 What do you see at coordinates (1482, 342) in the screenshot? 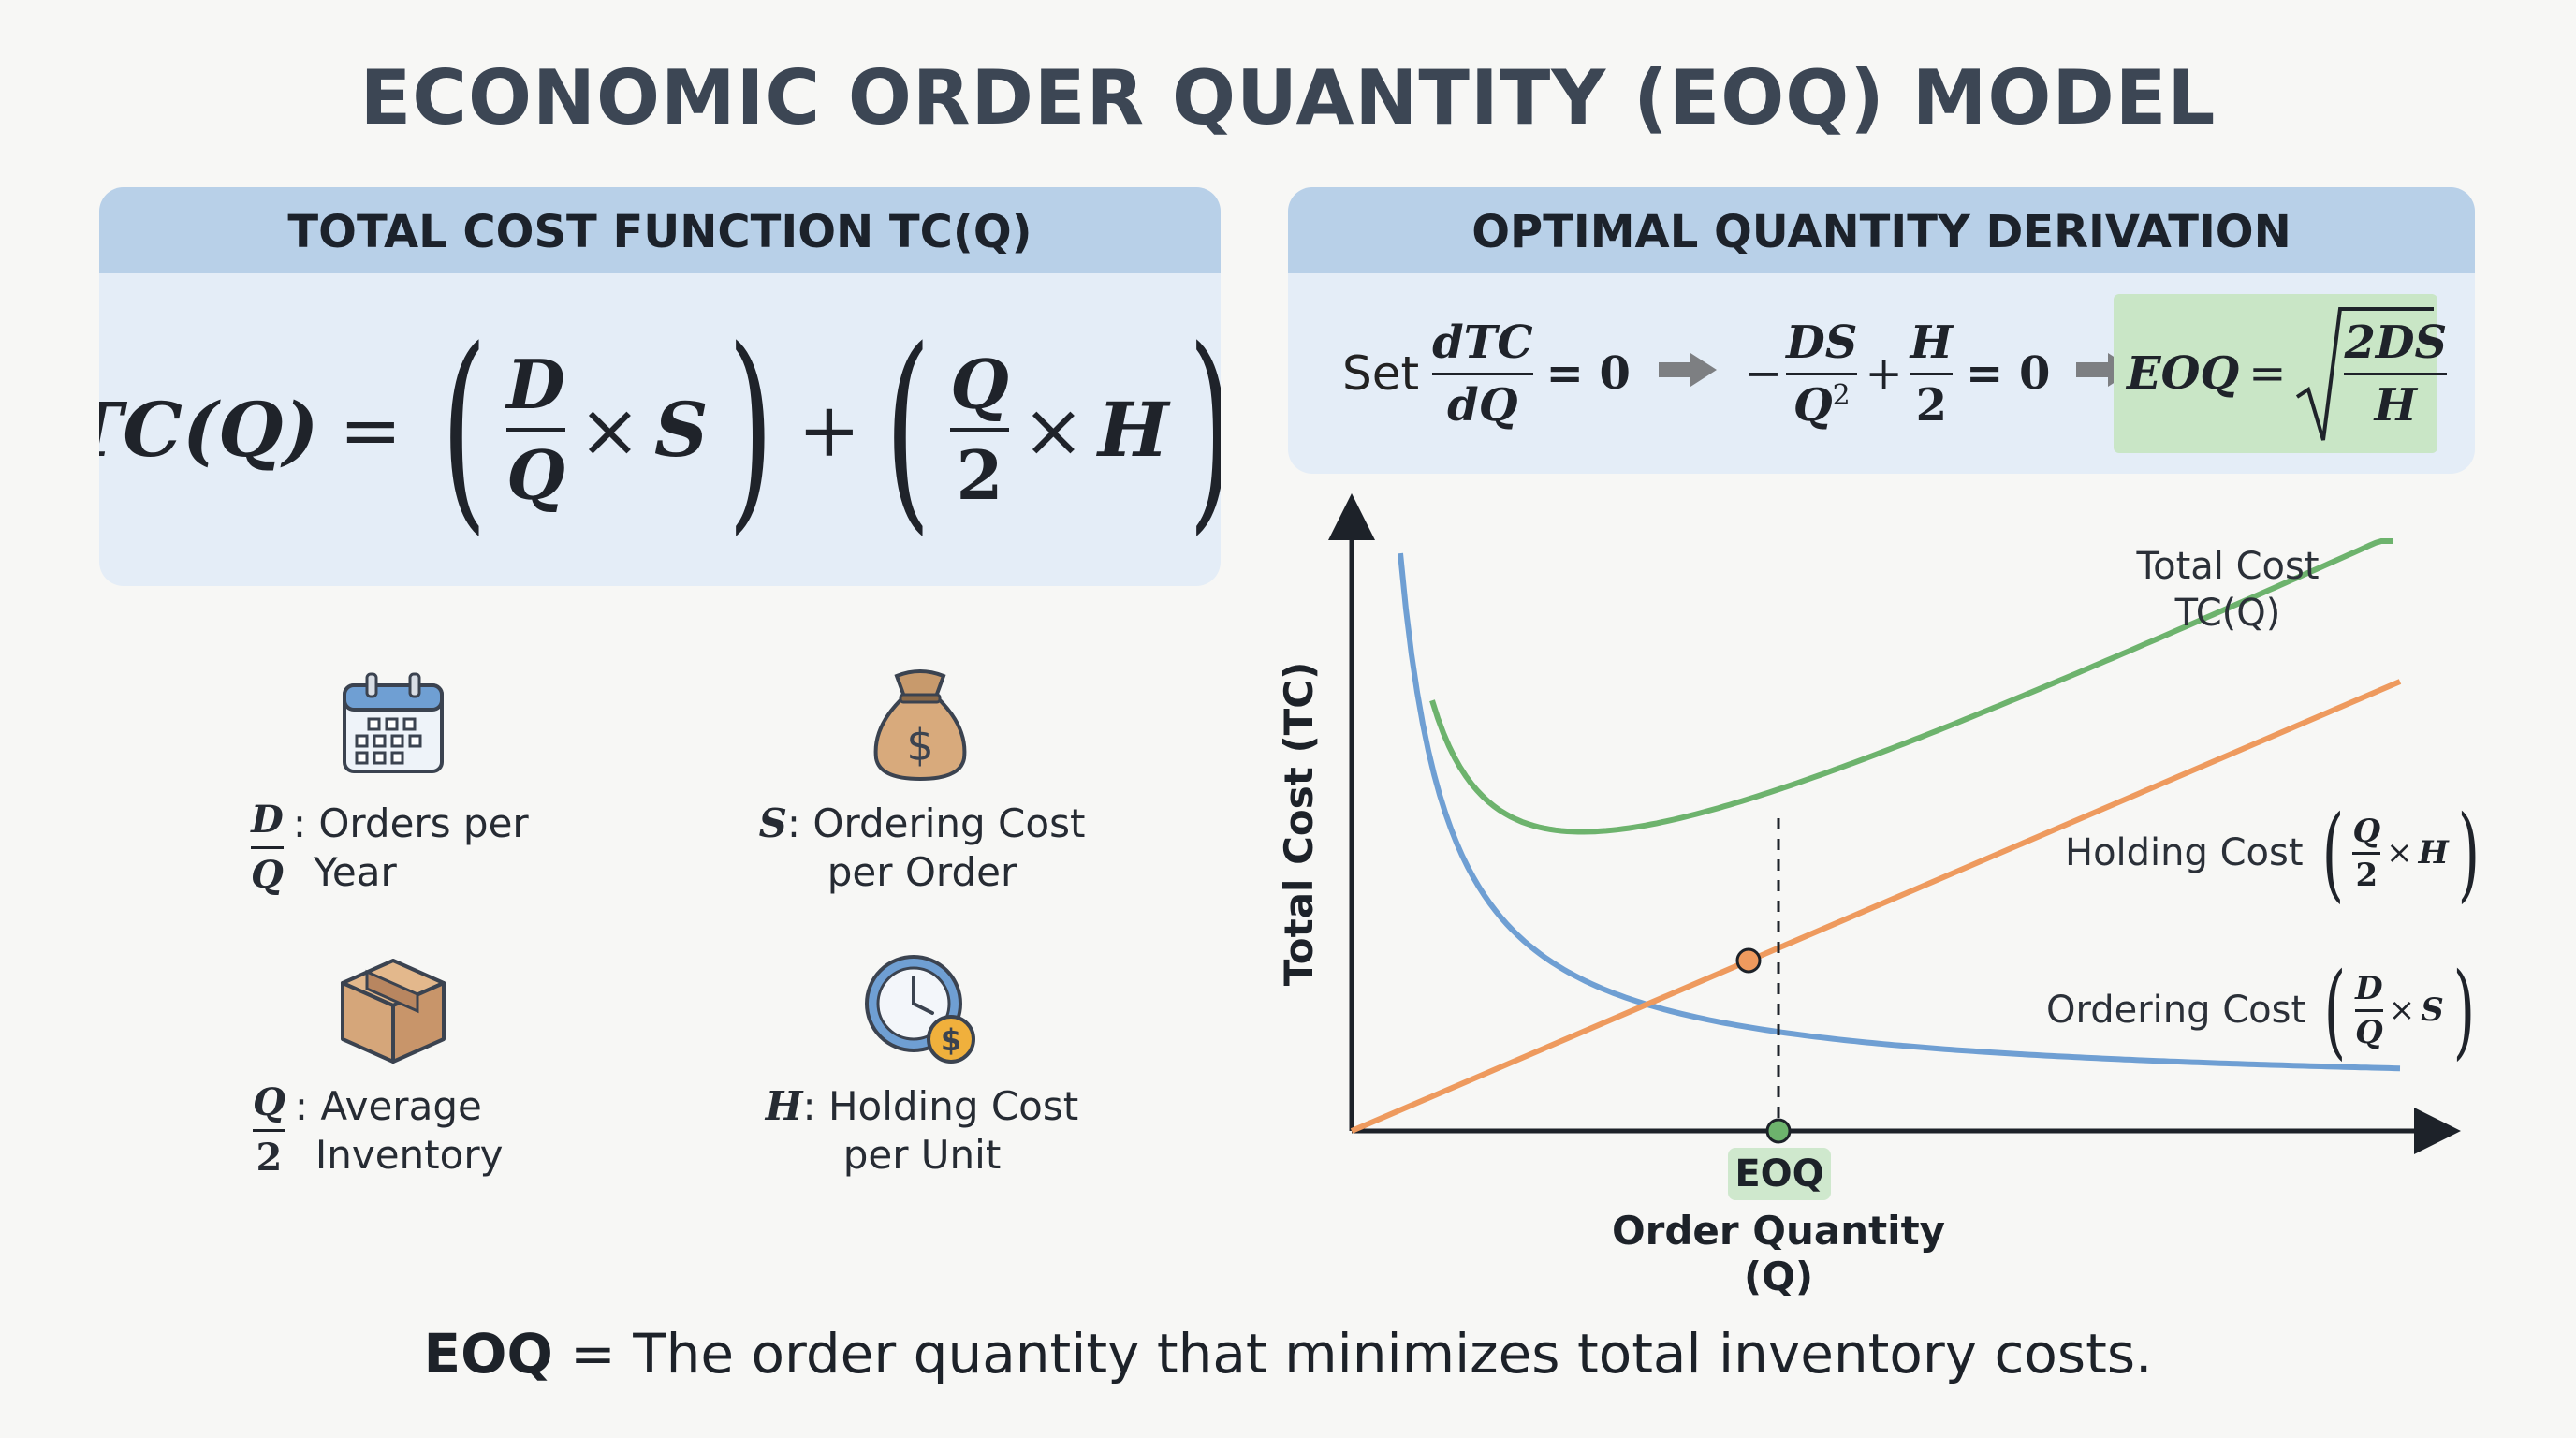
I see `frac-num-dtc: dTC` at bounding box center [1482, 342].